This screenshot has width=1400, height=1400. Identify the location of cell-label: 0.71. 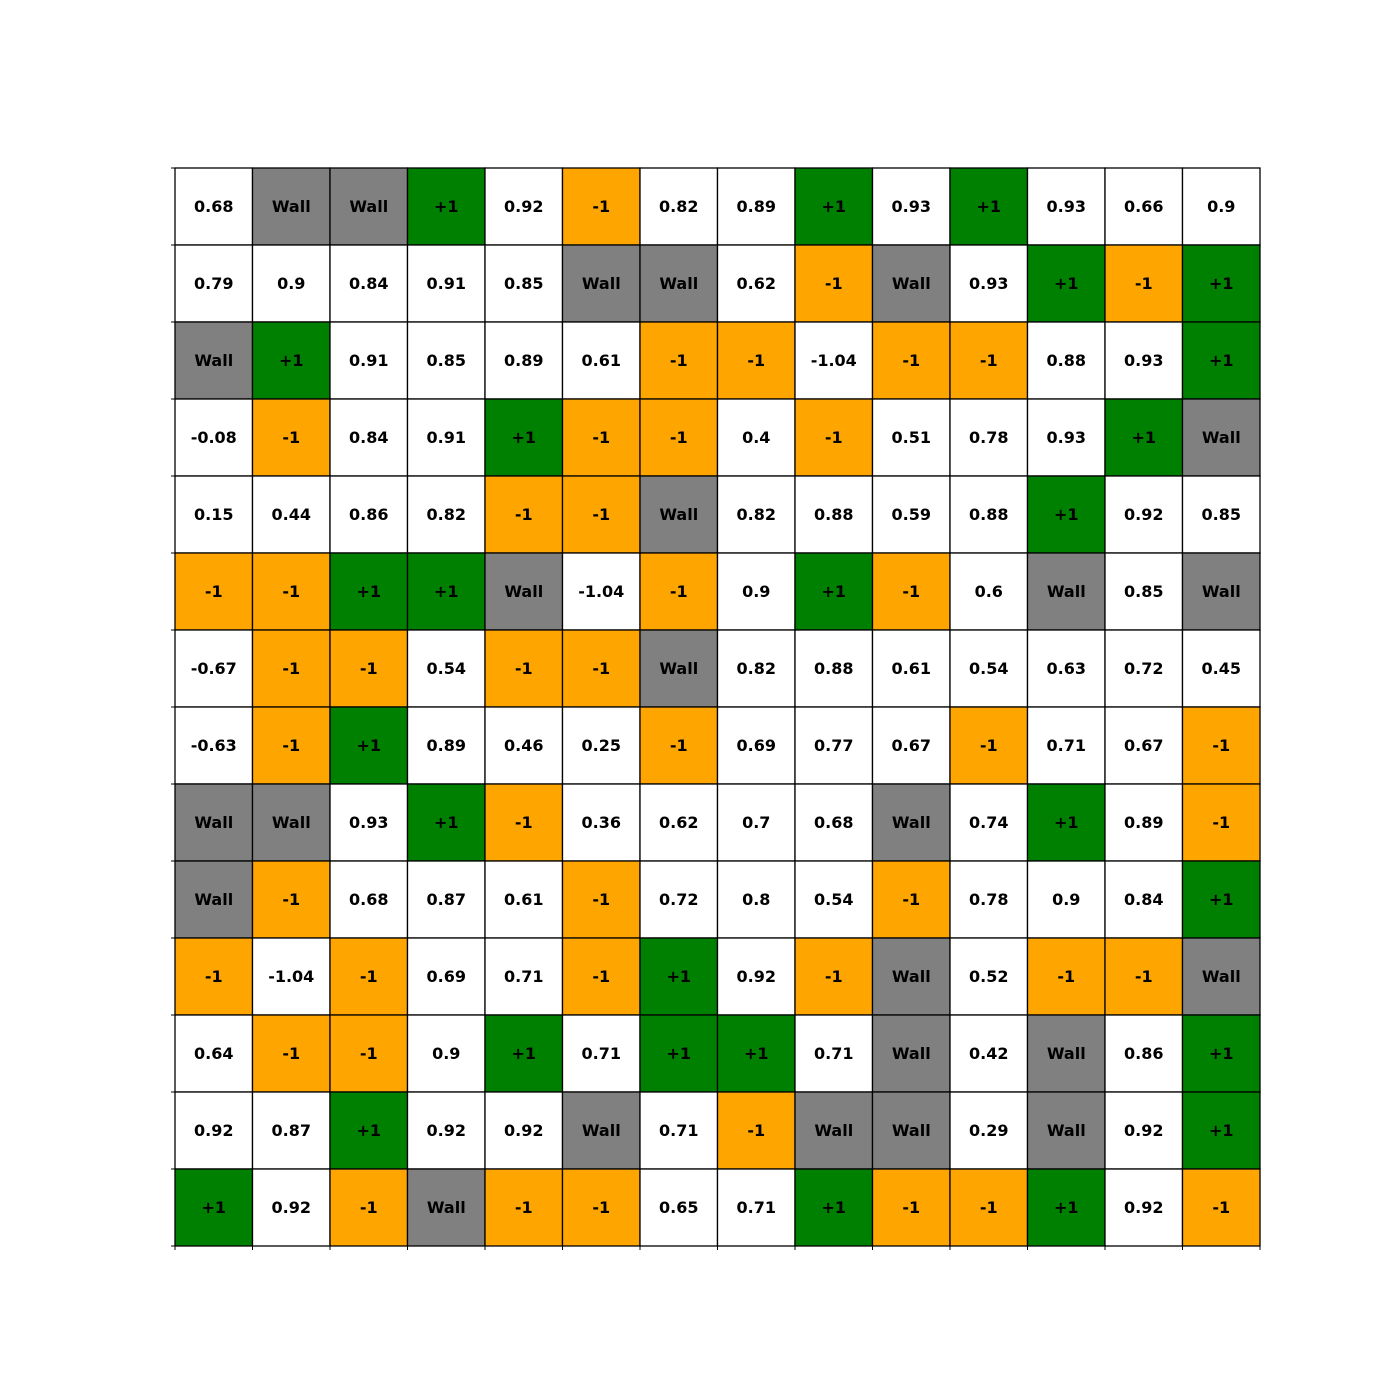
(601, 1053).